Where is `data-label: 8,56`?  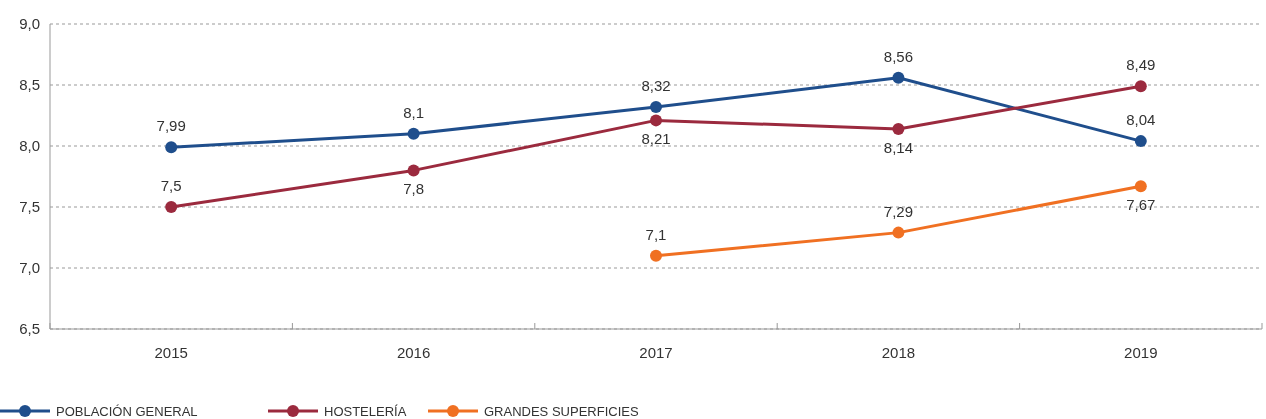
data-label: 8,56 is located at coordinates (898, 56).